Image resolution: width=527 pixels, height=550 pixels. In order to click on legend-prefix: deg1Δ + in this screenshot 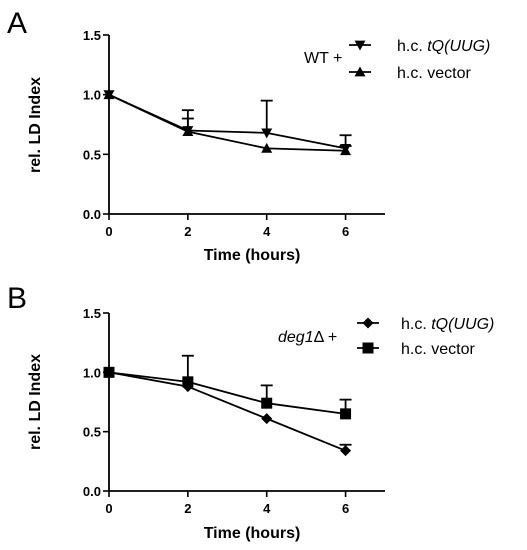, I will do `click(307, 337)`.